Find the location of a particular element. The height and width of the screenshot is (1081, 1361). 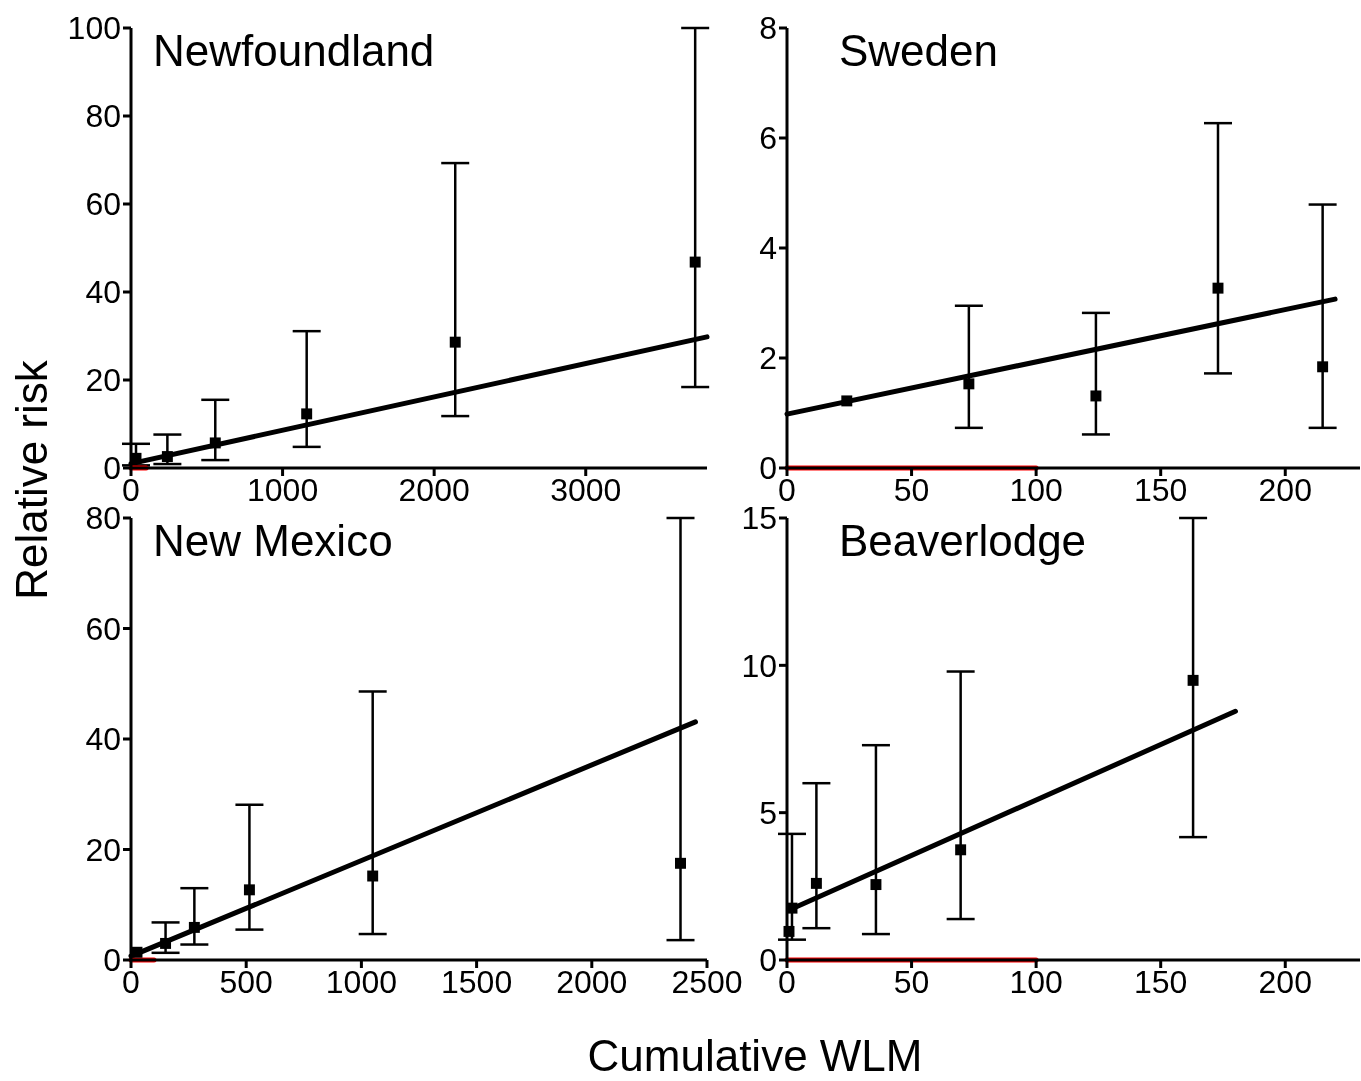

y-tick-label: 5 is located at coordinates (768, 813).